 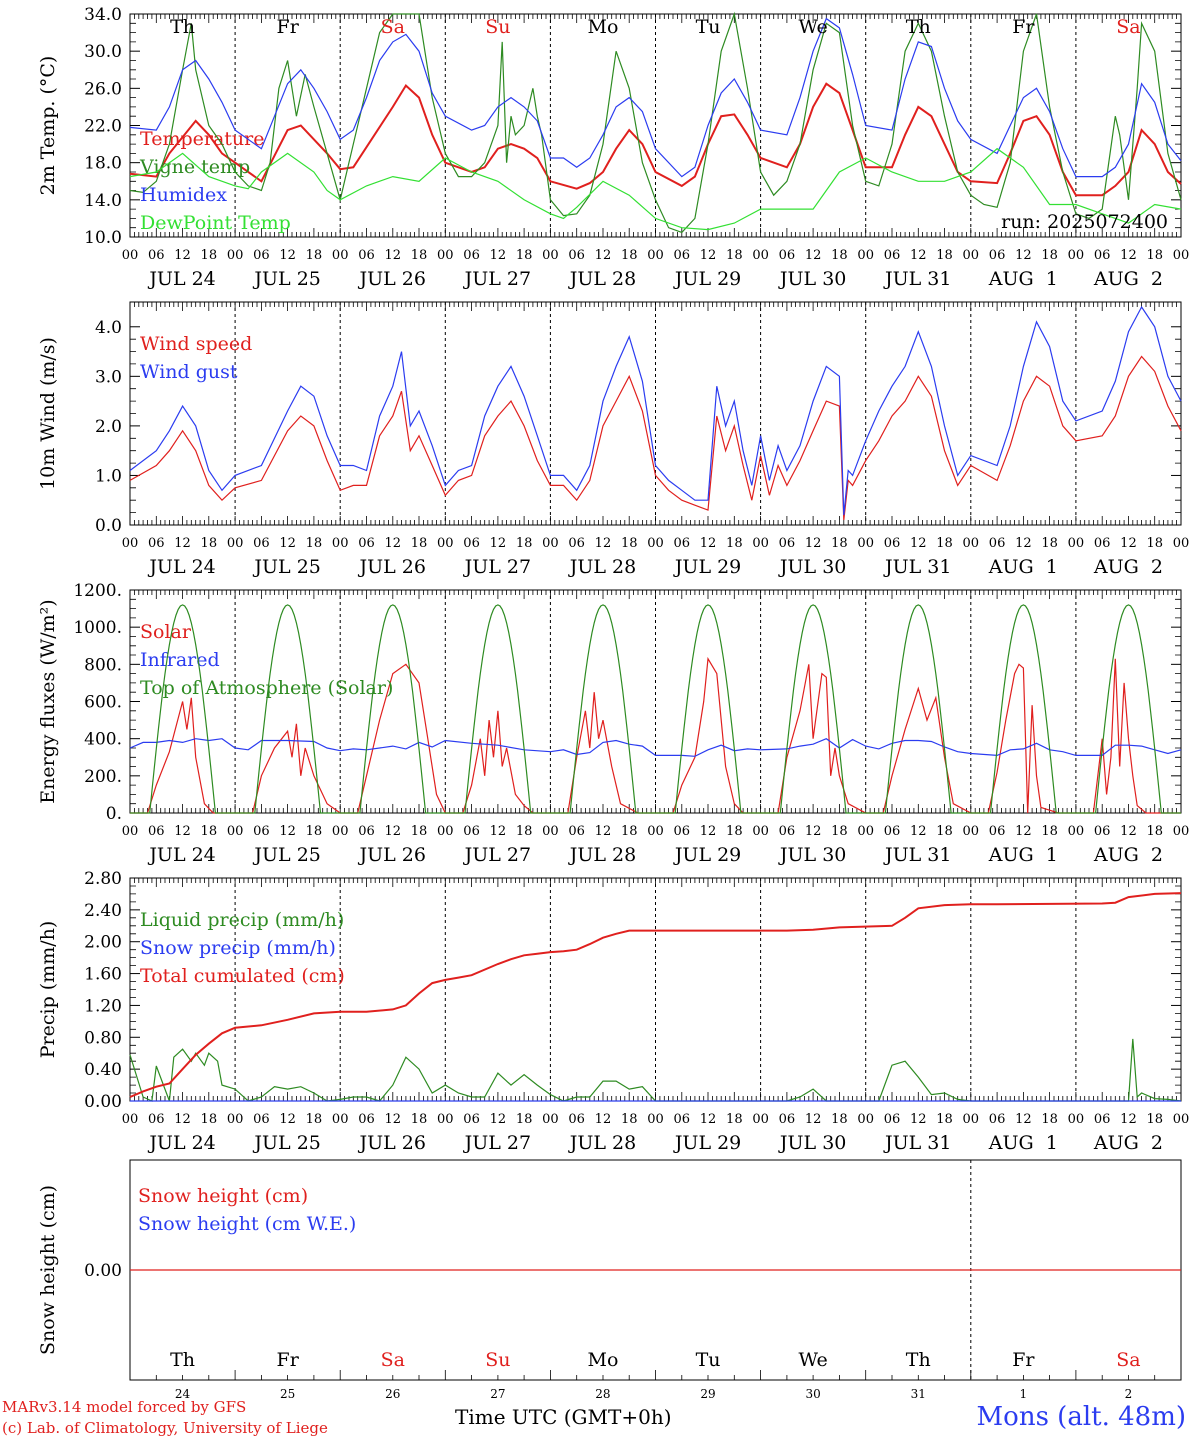 What do you see at coordinates (392, 1143) in the screenshot?
I see `date-label: JUL 26` at bounding box center [392, 1143].